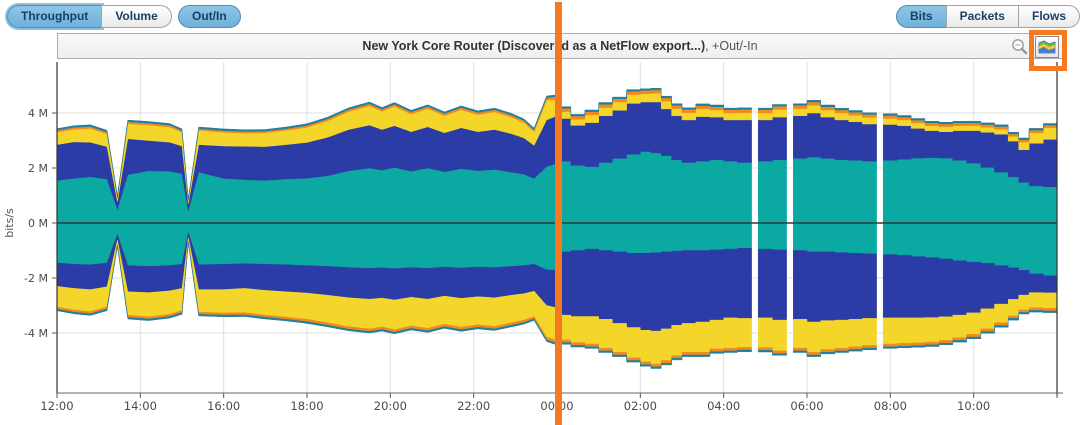  I want to click on throughput-button: Throughput, so click(55, 16).